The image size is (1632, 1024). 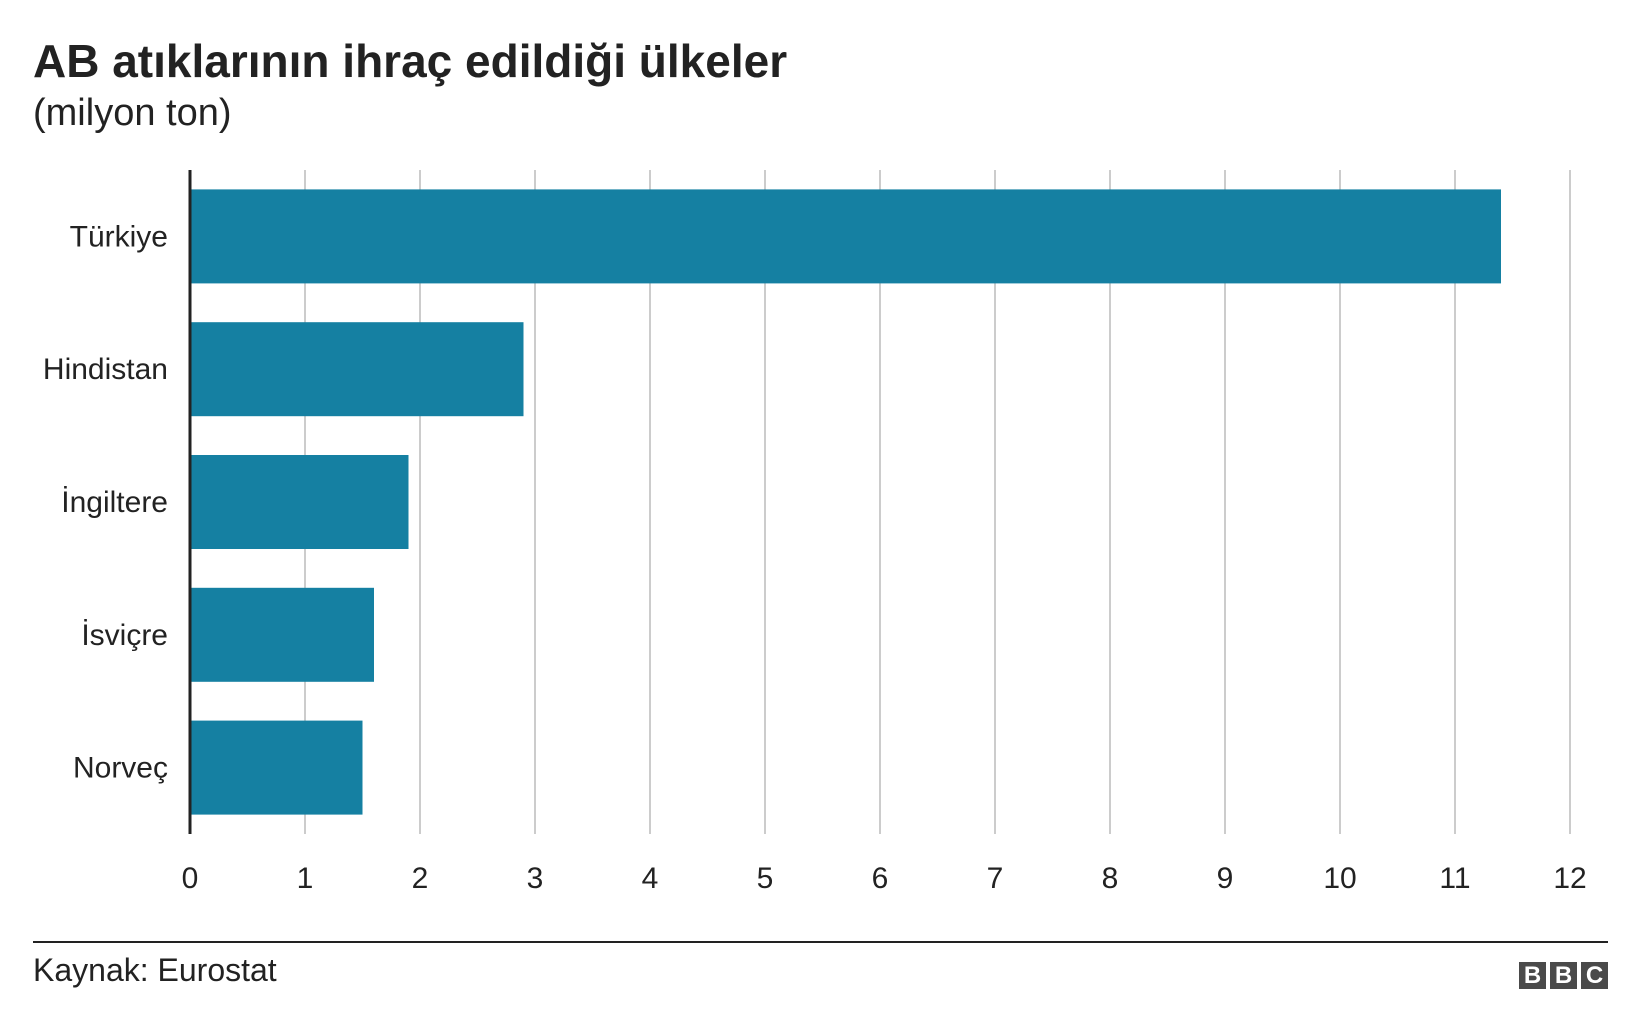 What do you see at coordinates (1569, 878) in the screenshot?
I see `x-tick-label: 12` at bounding box center [1569, 878].